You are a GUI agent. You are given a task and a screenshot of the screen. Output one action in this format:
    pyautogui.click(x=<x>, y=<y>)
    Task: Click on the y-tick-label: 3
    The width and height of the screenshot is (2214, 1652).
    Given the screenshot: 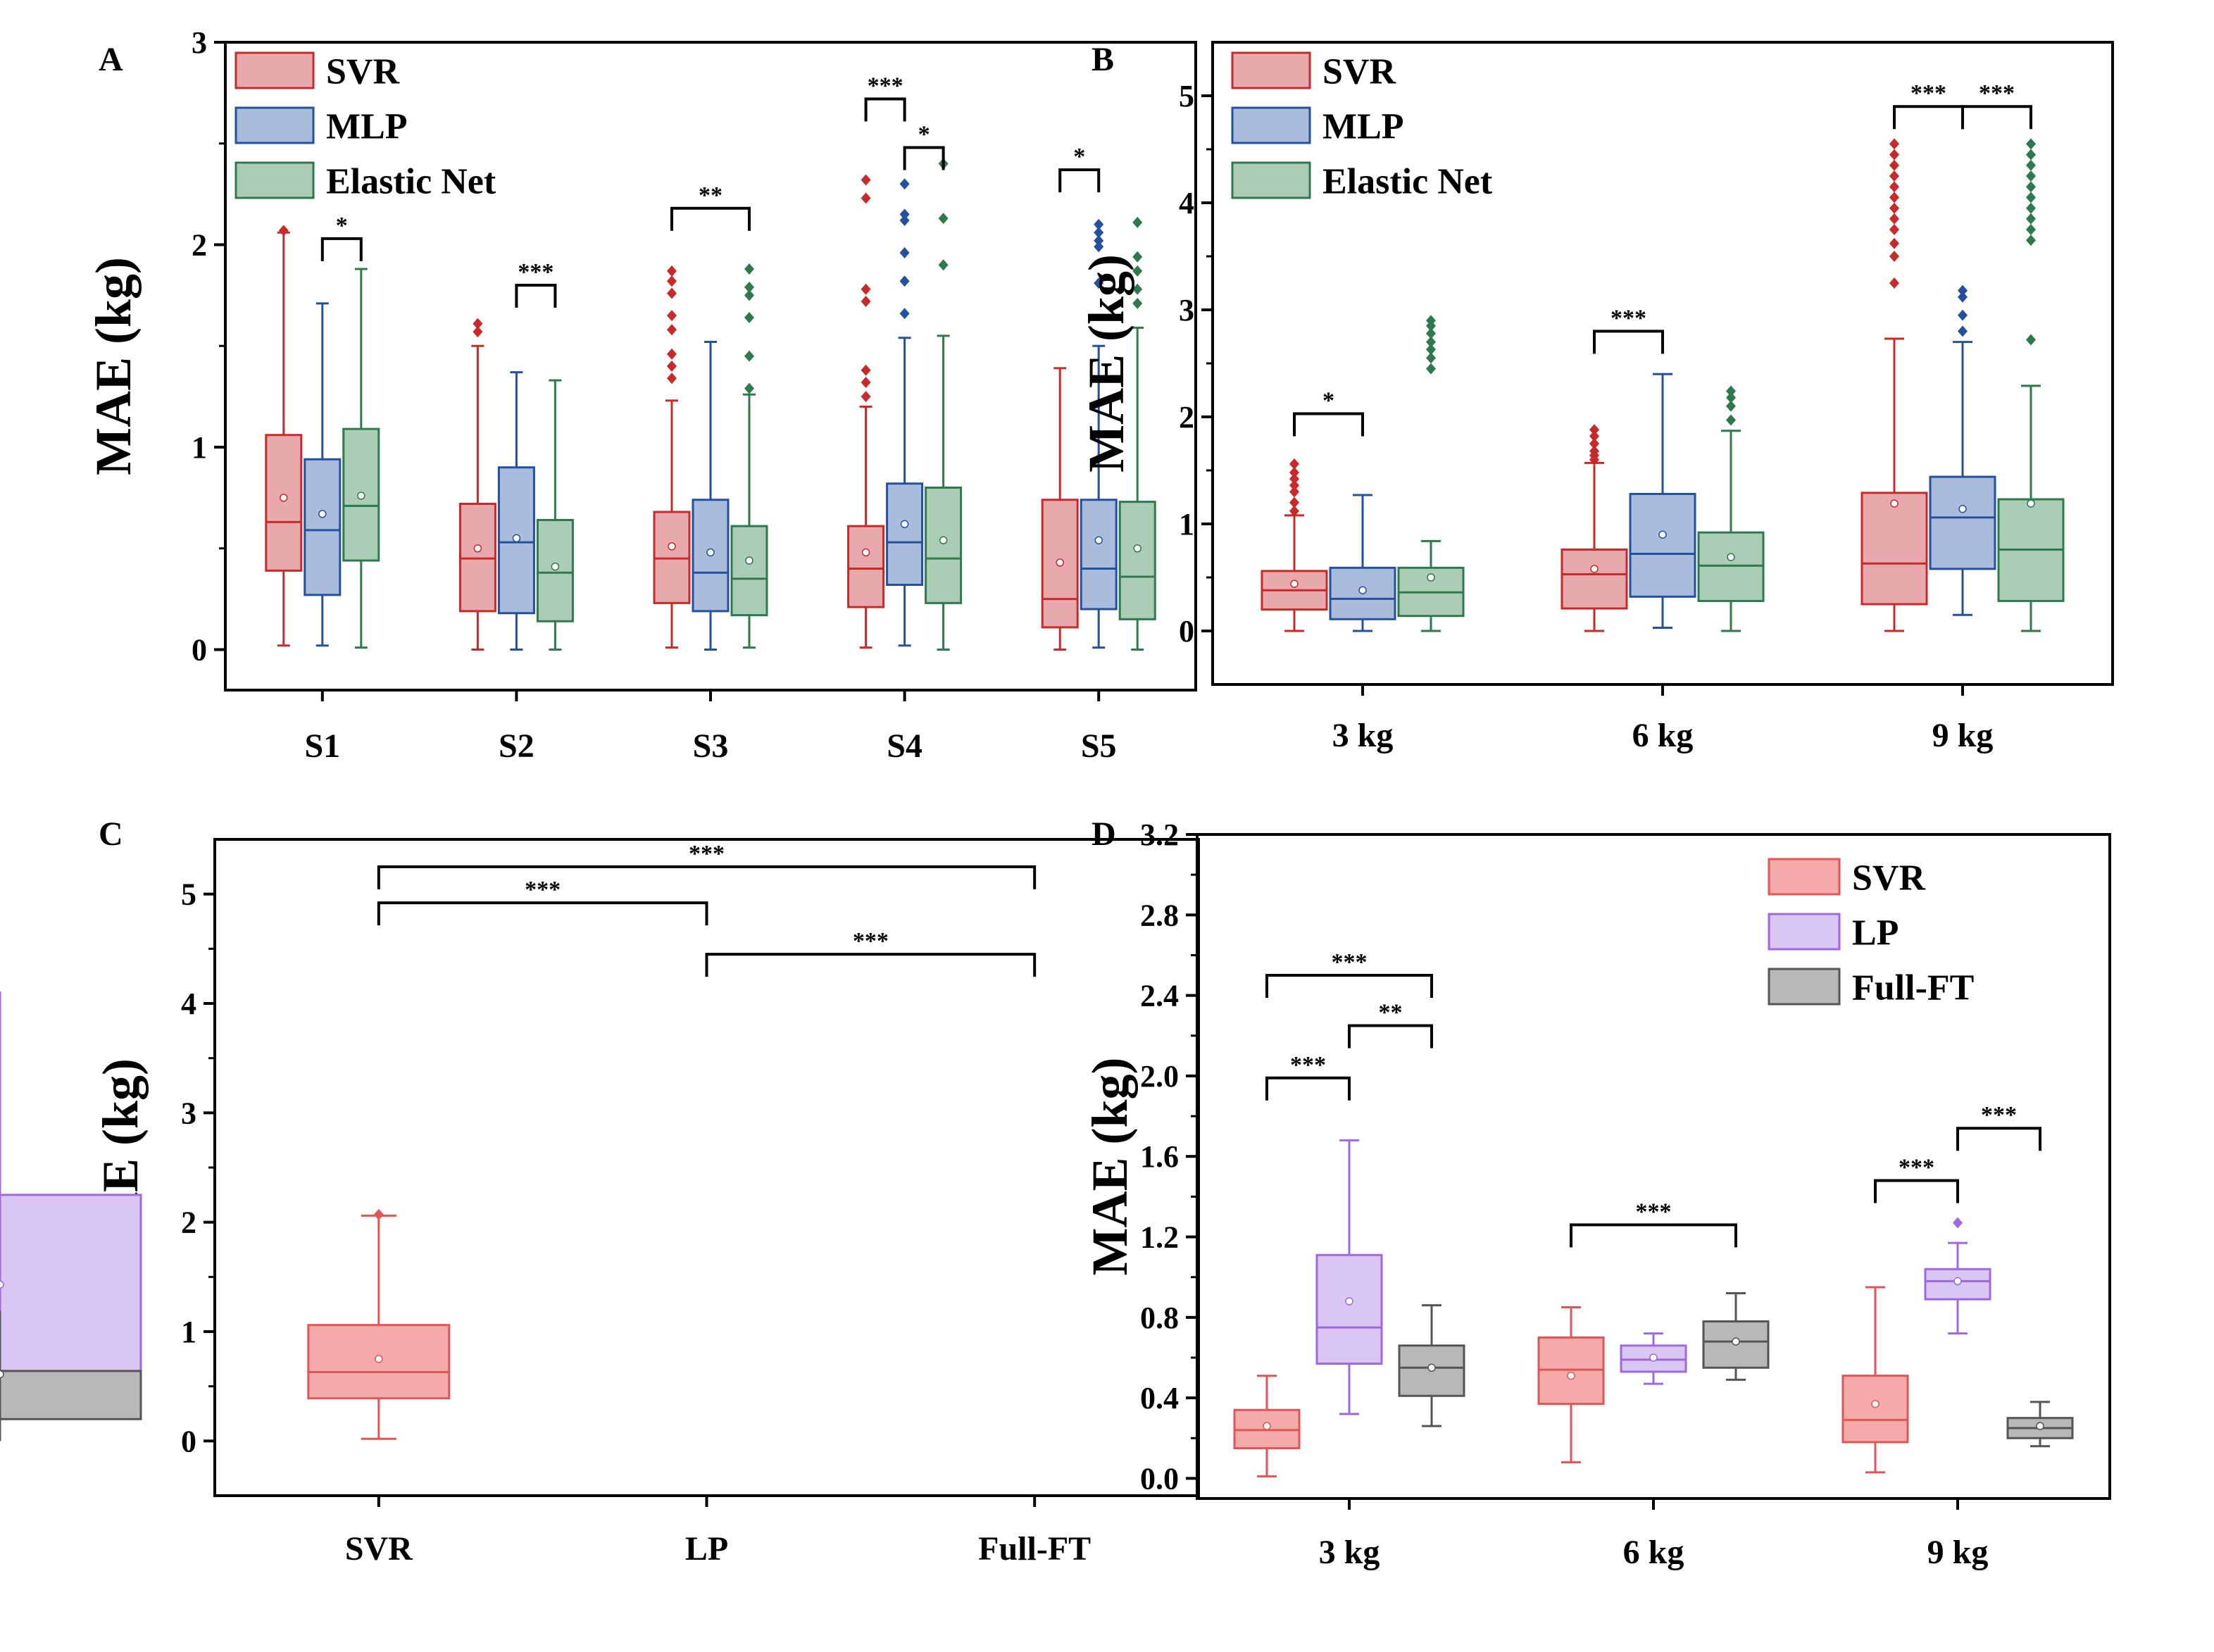 What is the action you would take?
    pyautogui.click(x=200, y=42)
    